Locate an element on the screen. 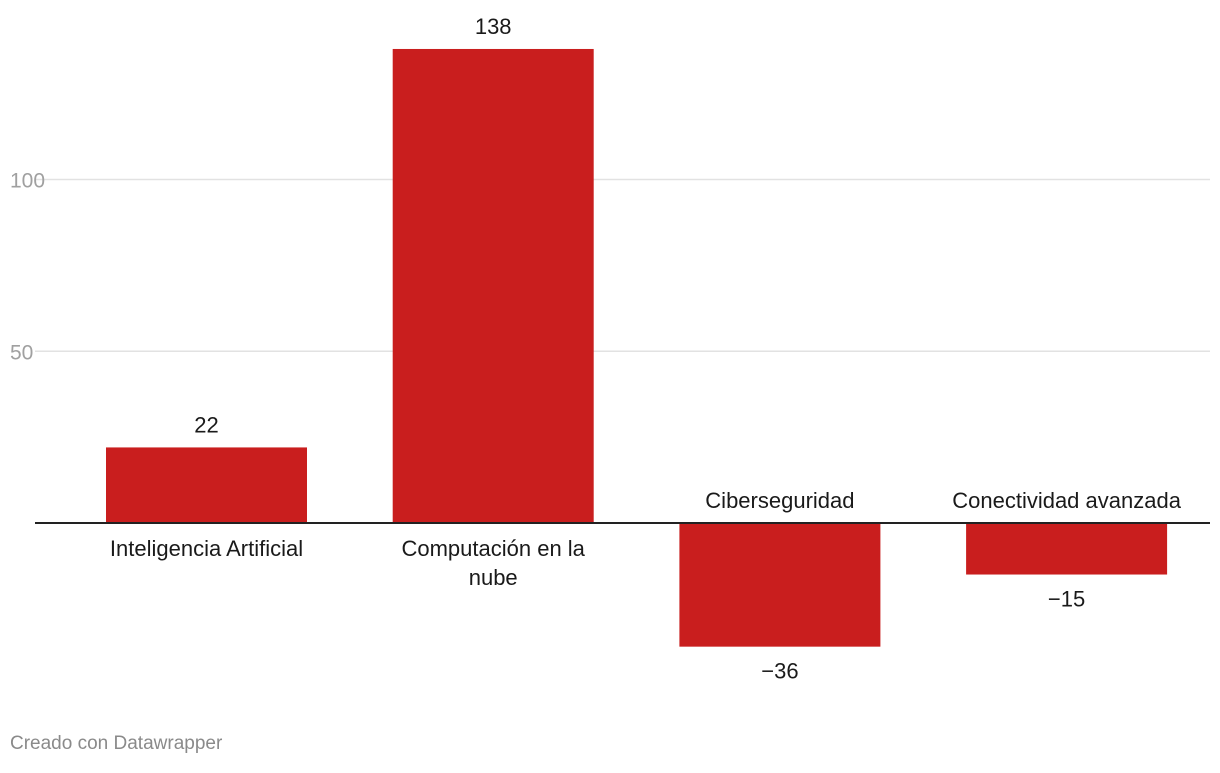 The height and width of the screenshot is (773, 1220). credit-footer: Creado con Datawrapper is located at coordinates (116, 743).